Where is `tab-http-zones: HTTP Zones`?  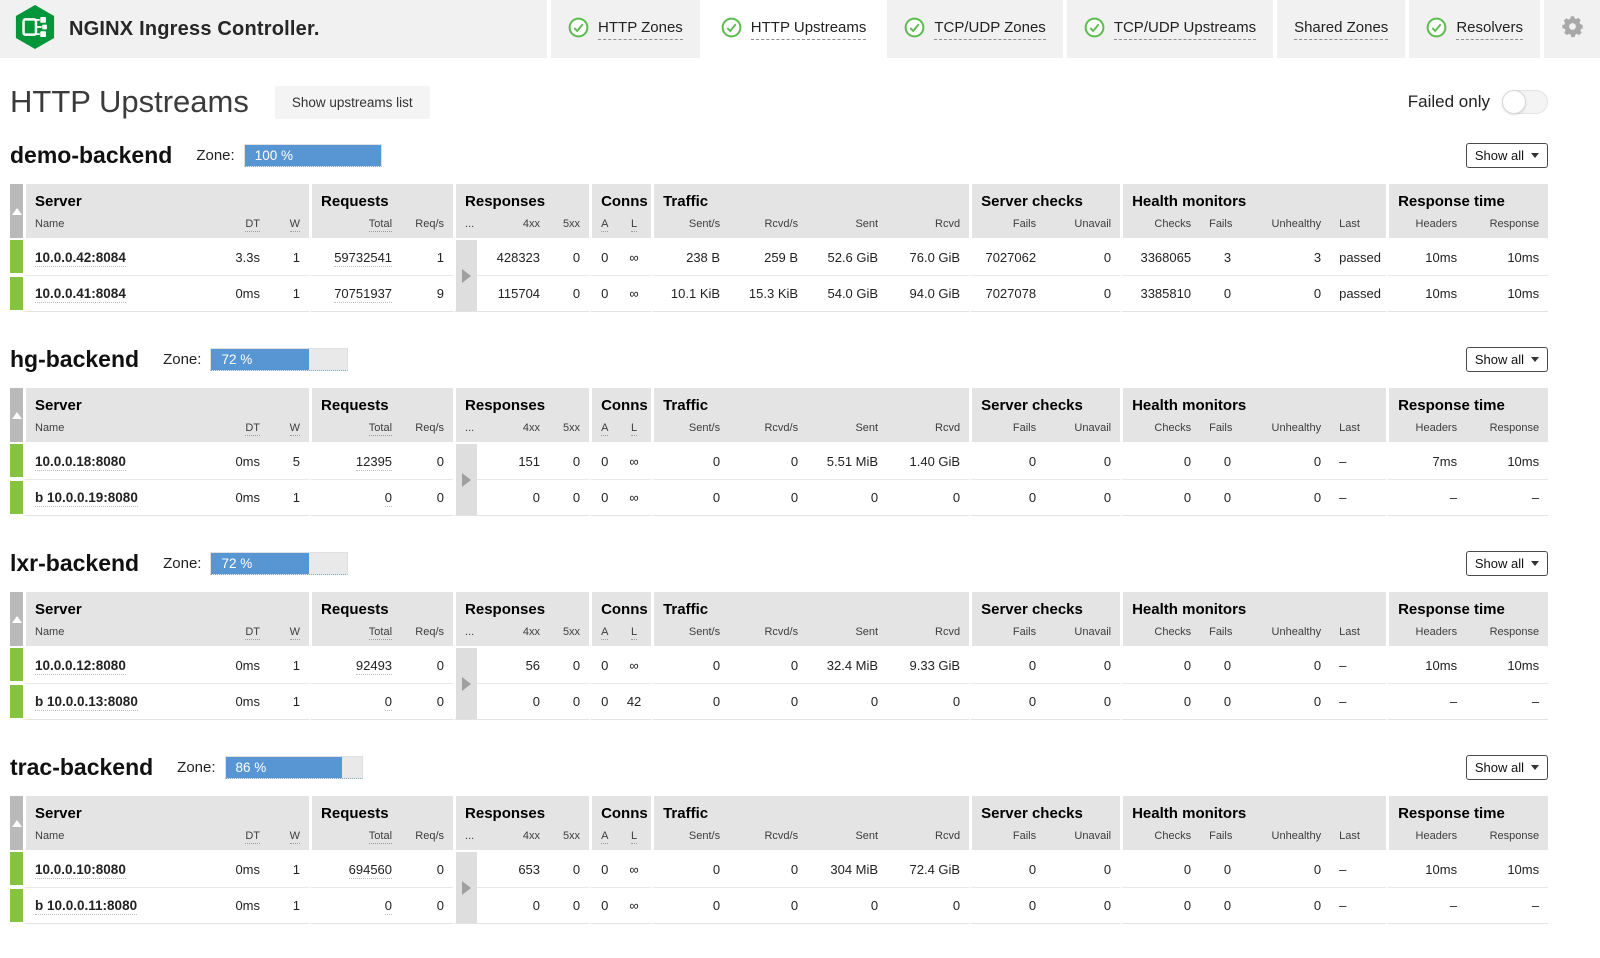
tab-http-zones: HTTP Zones is located at coordinates (625, 29).